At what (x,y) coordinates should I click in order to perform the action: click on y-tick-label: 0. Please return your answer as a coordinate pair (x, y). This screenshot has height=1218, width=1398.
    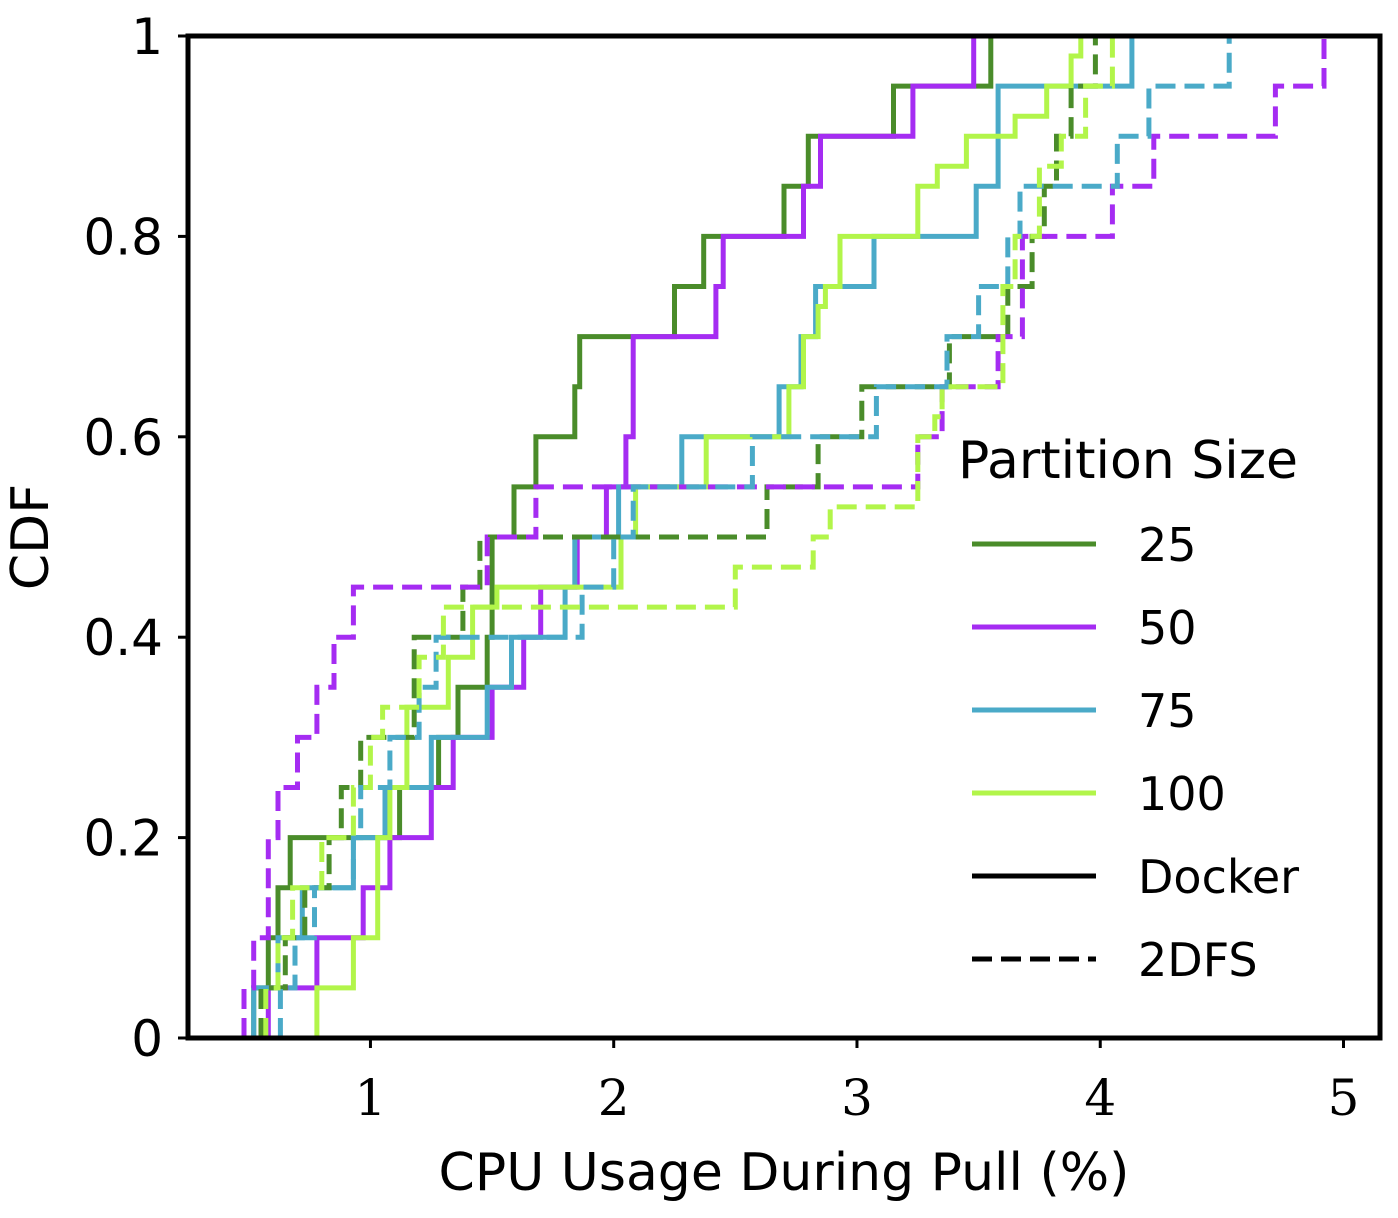
    Looking at the image, I should click on (147, 1039).